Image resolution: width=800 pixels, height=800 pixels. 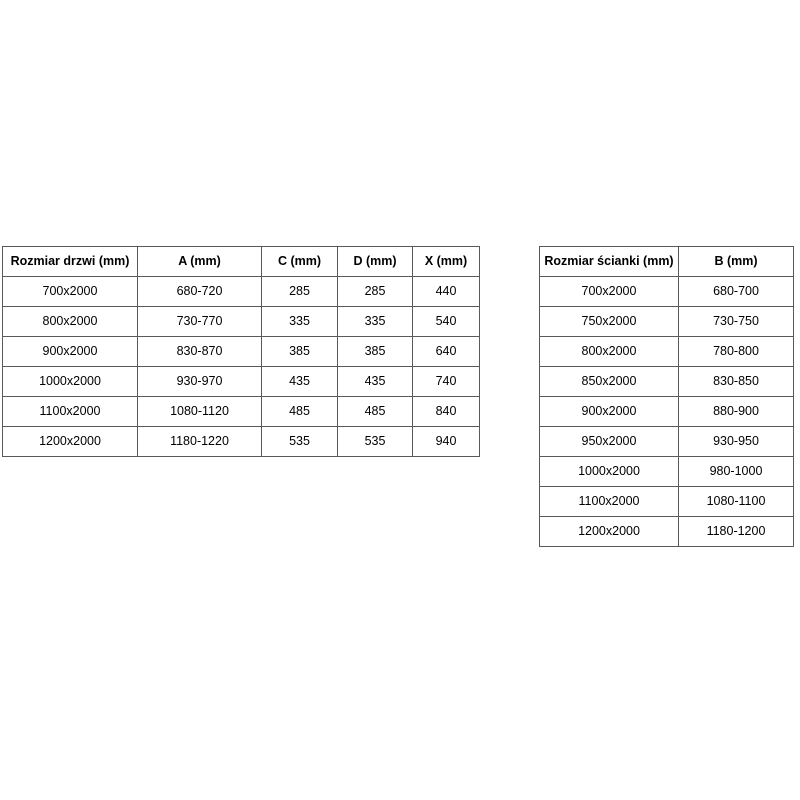 What do you see at coordinates (736, 261) in the screenshot?
I see `header-cell: B (mm)` at bounding box center [736, 261].